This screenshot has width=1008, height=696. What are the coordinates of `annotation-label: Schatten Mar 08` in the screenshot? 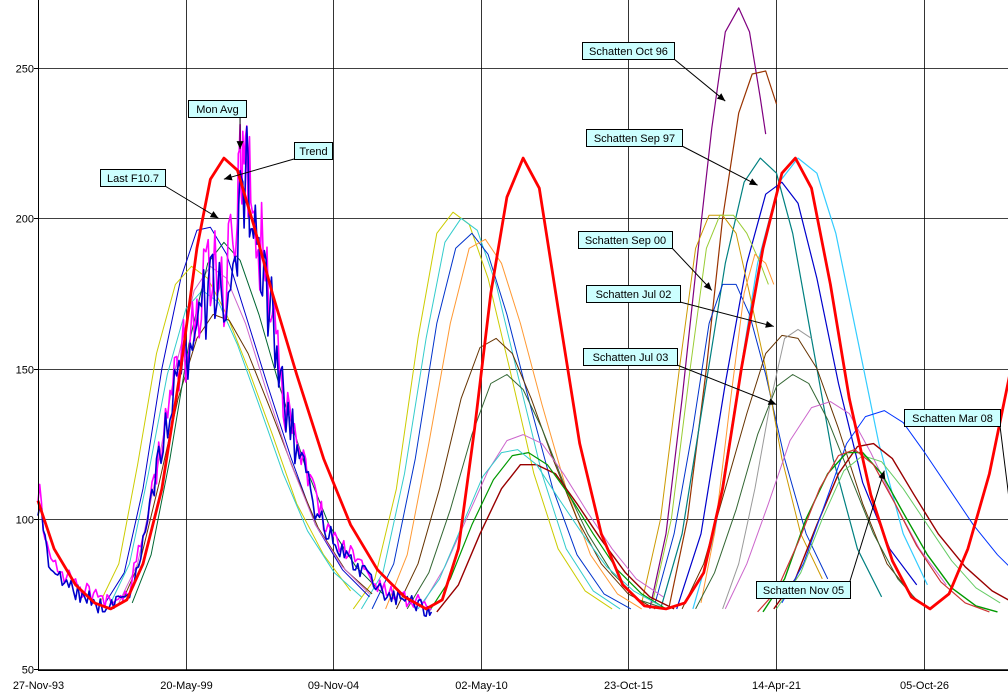 It's located at (952, 419).